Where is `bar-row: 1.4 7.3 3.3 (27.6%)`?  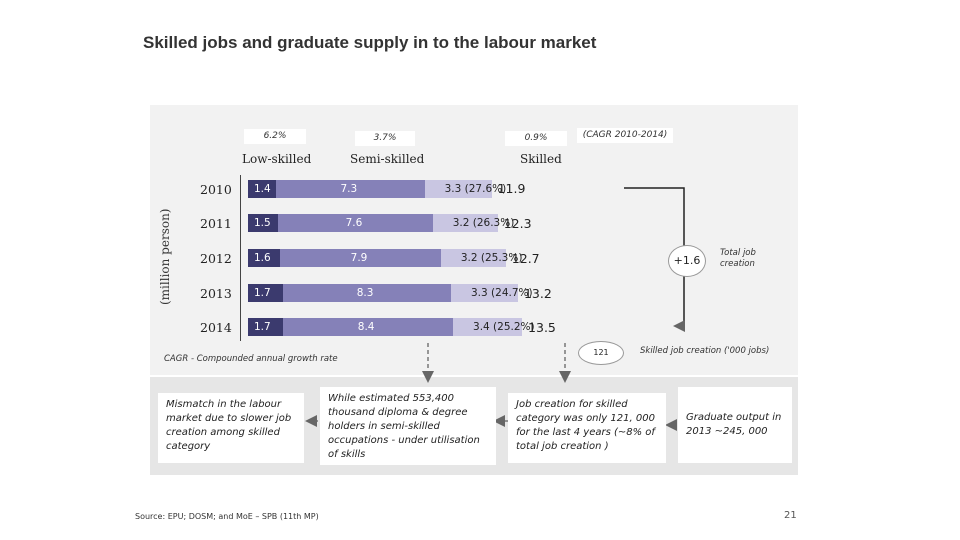 bar-row: 1.4 7.3 3.3 (27.6%) is located at coordinates (377, 189).